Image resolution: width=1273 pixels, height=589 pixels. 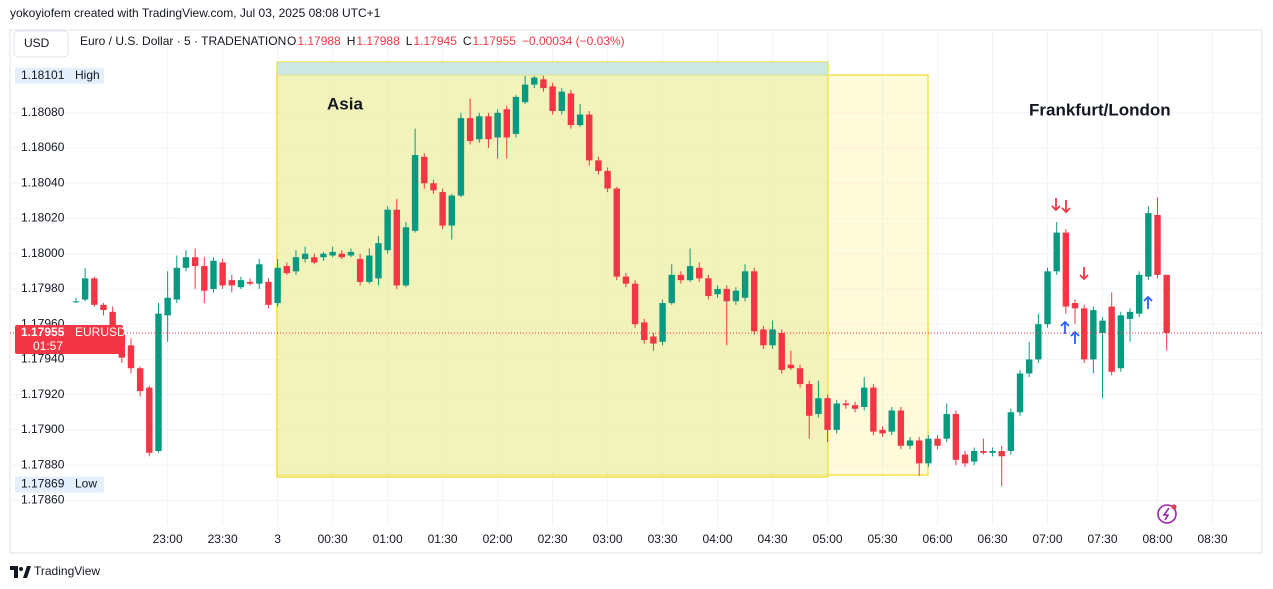 What do you see at coordinates (100, 332) in the screenshot?
I see `last-price-symbol: EURUSD` at bounding box center [100, 332].